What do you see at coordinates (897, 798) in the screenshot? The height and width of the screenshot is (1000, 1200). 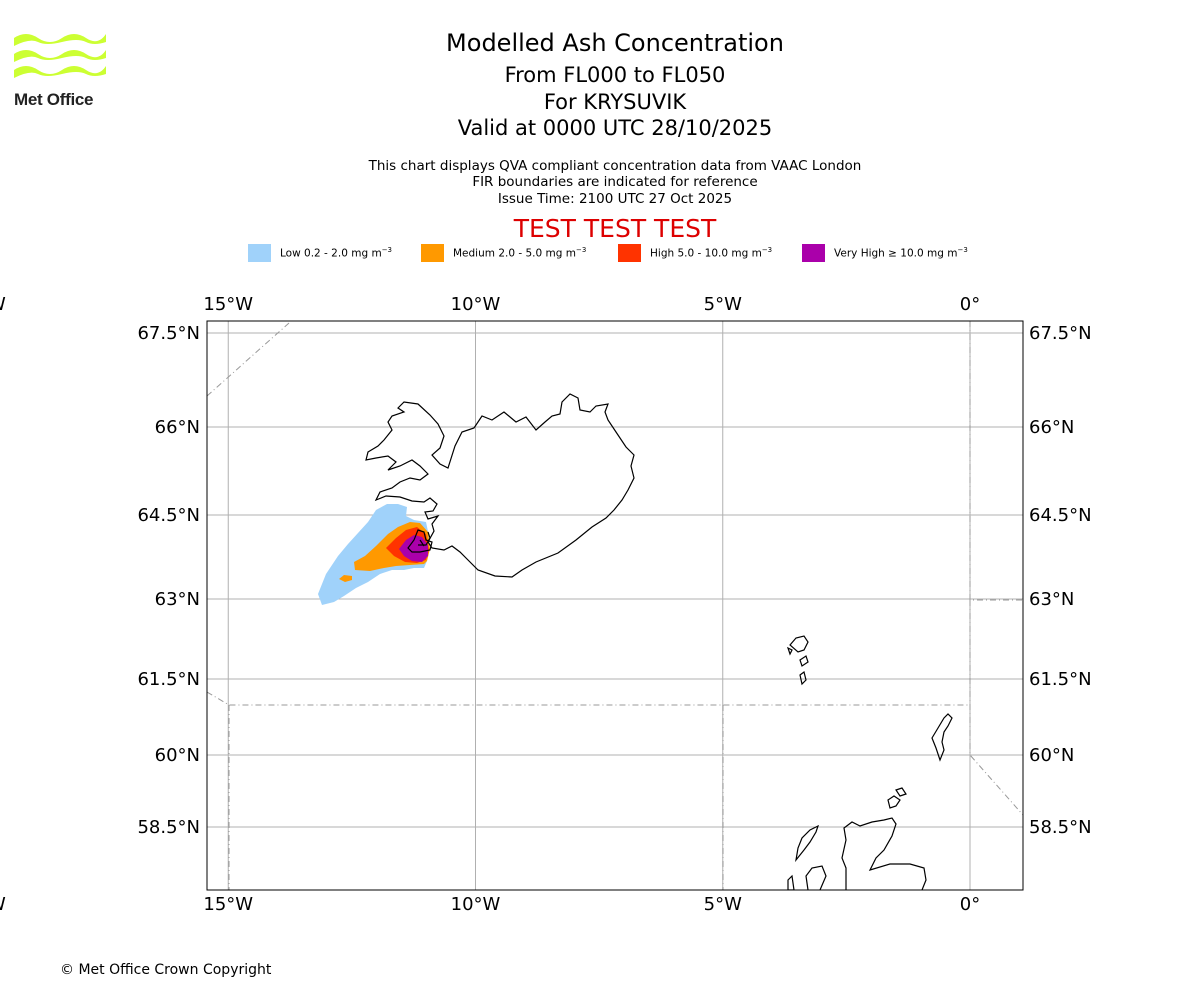 I see `orkney-islands` at bounding box center [897, 798].